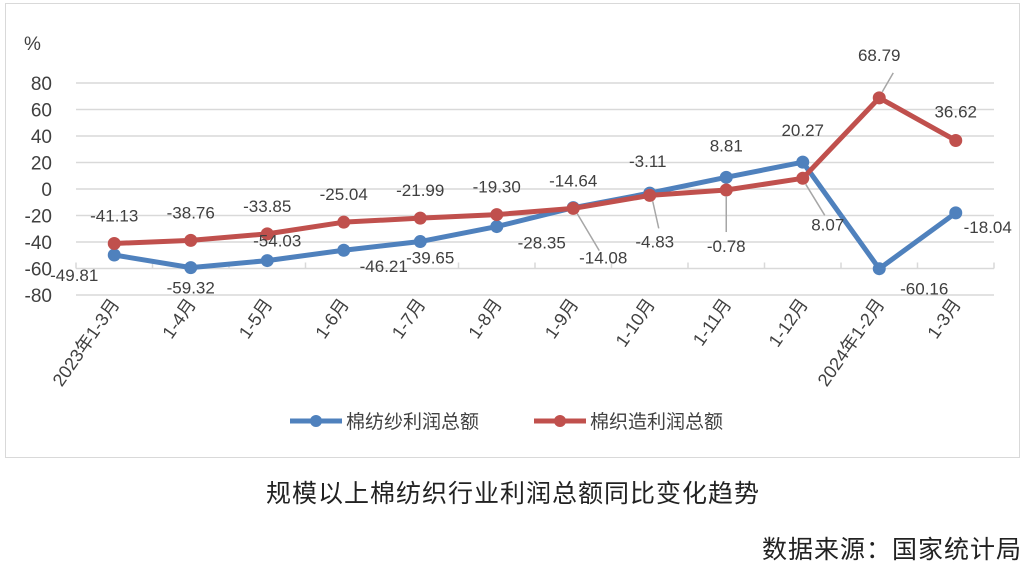 This screenshot has height=569, width=1026. Describe the element at coordinates (648, 161) in the screenshot. I see `data-label: -3.11` at that location.